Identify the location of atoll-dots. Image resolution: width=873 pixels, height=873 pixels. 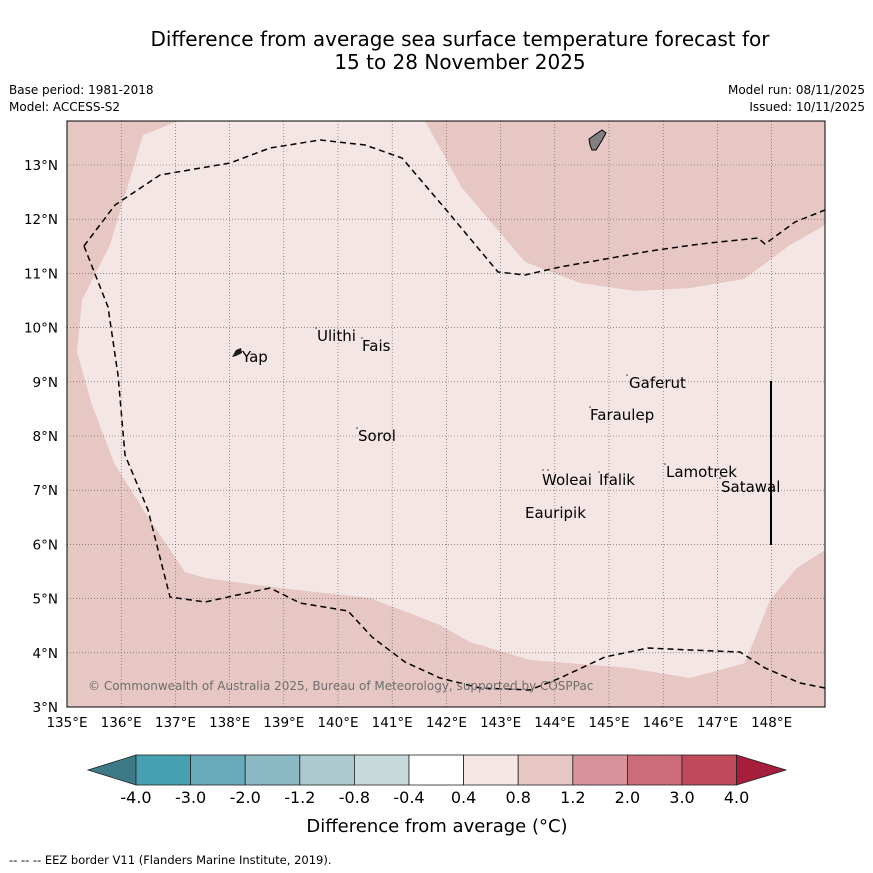
(518, 403).